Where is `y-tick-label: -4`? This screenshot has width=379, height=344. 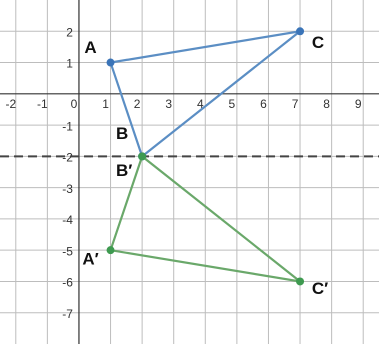 y-tick-label: -4 is located at coordinates (67, 220).